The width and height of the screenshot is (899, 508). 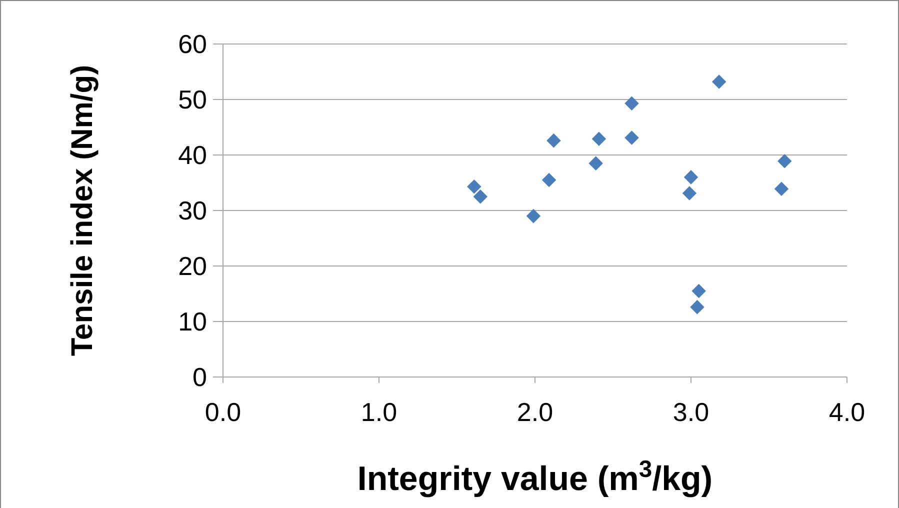 I want to click on y-tick-label: 40, so click(x=192, y=155).